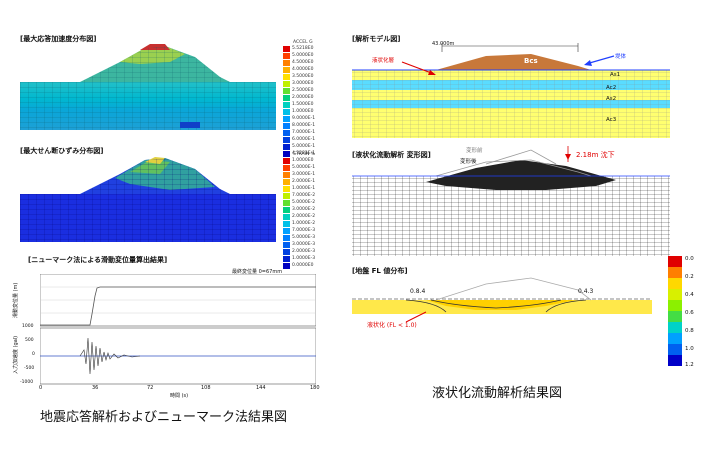 This screenshot has height=450, width=708. What do you see at coordinates (299, 188) in the screenshot?
I see `legend-item: 1.0000E-1` at bounding box center [299, 188].